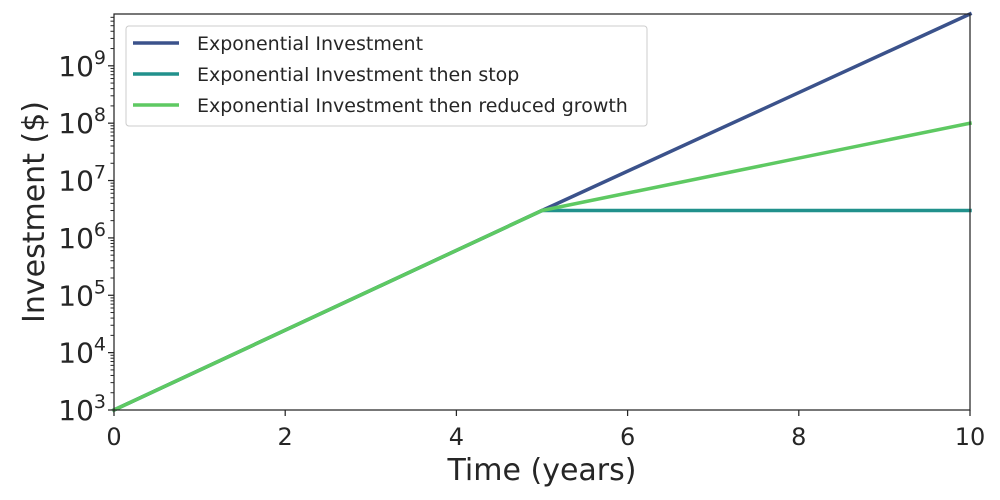  Describe the element at coordinates (34, 212) in the screenshot. I see `y-axis-label: Investment ($)` at that location.